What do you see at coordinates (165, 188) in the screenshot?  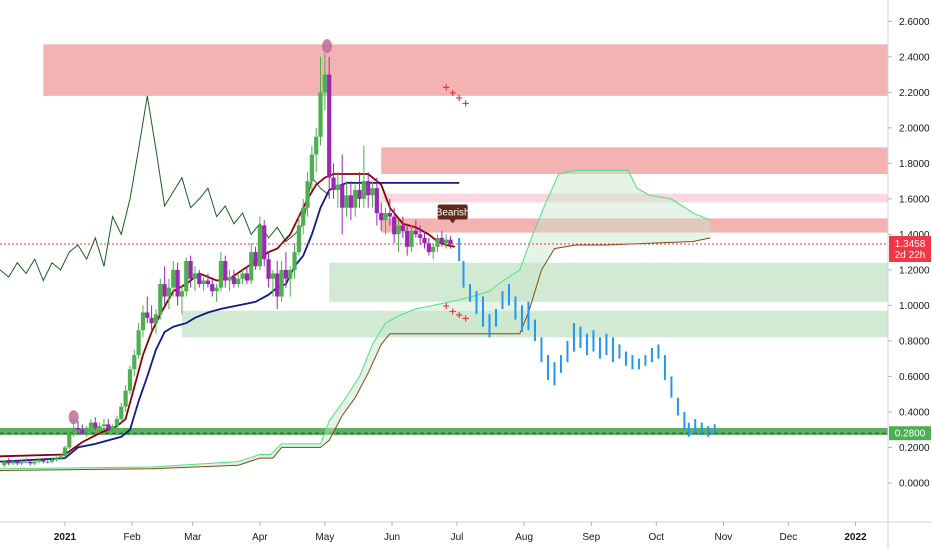 I see `lagging-line` at bounding box center [165, 188].